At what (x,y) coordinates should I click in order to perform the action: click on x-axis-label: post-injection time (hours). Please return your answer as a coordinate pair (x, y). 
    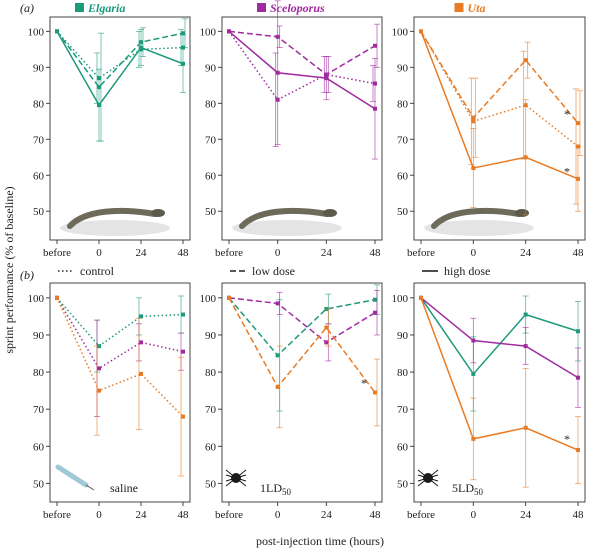
    Looking at the image, I should click on (320, 541).